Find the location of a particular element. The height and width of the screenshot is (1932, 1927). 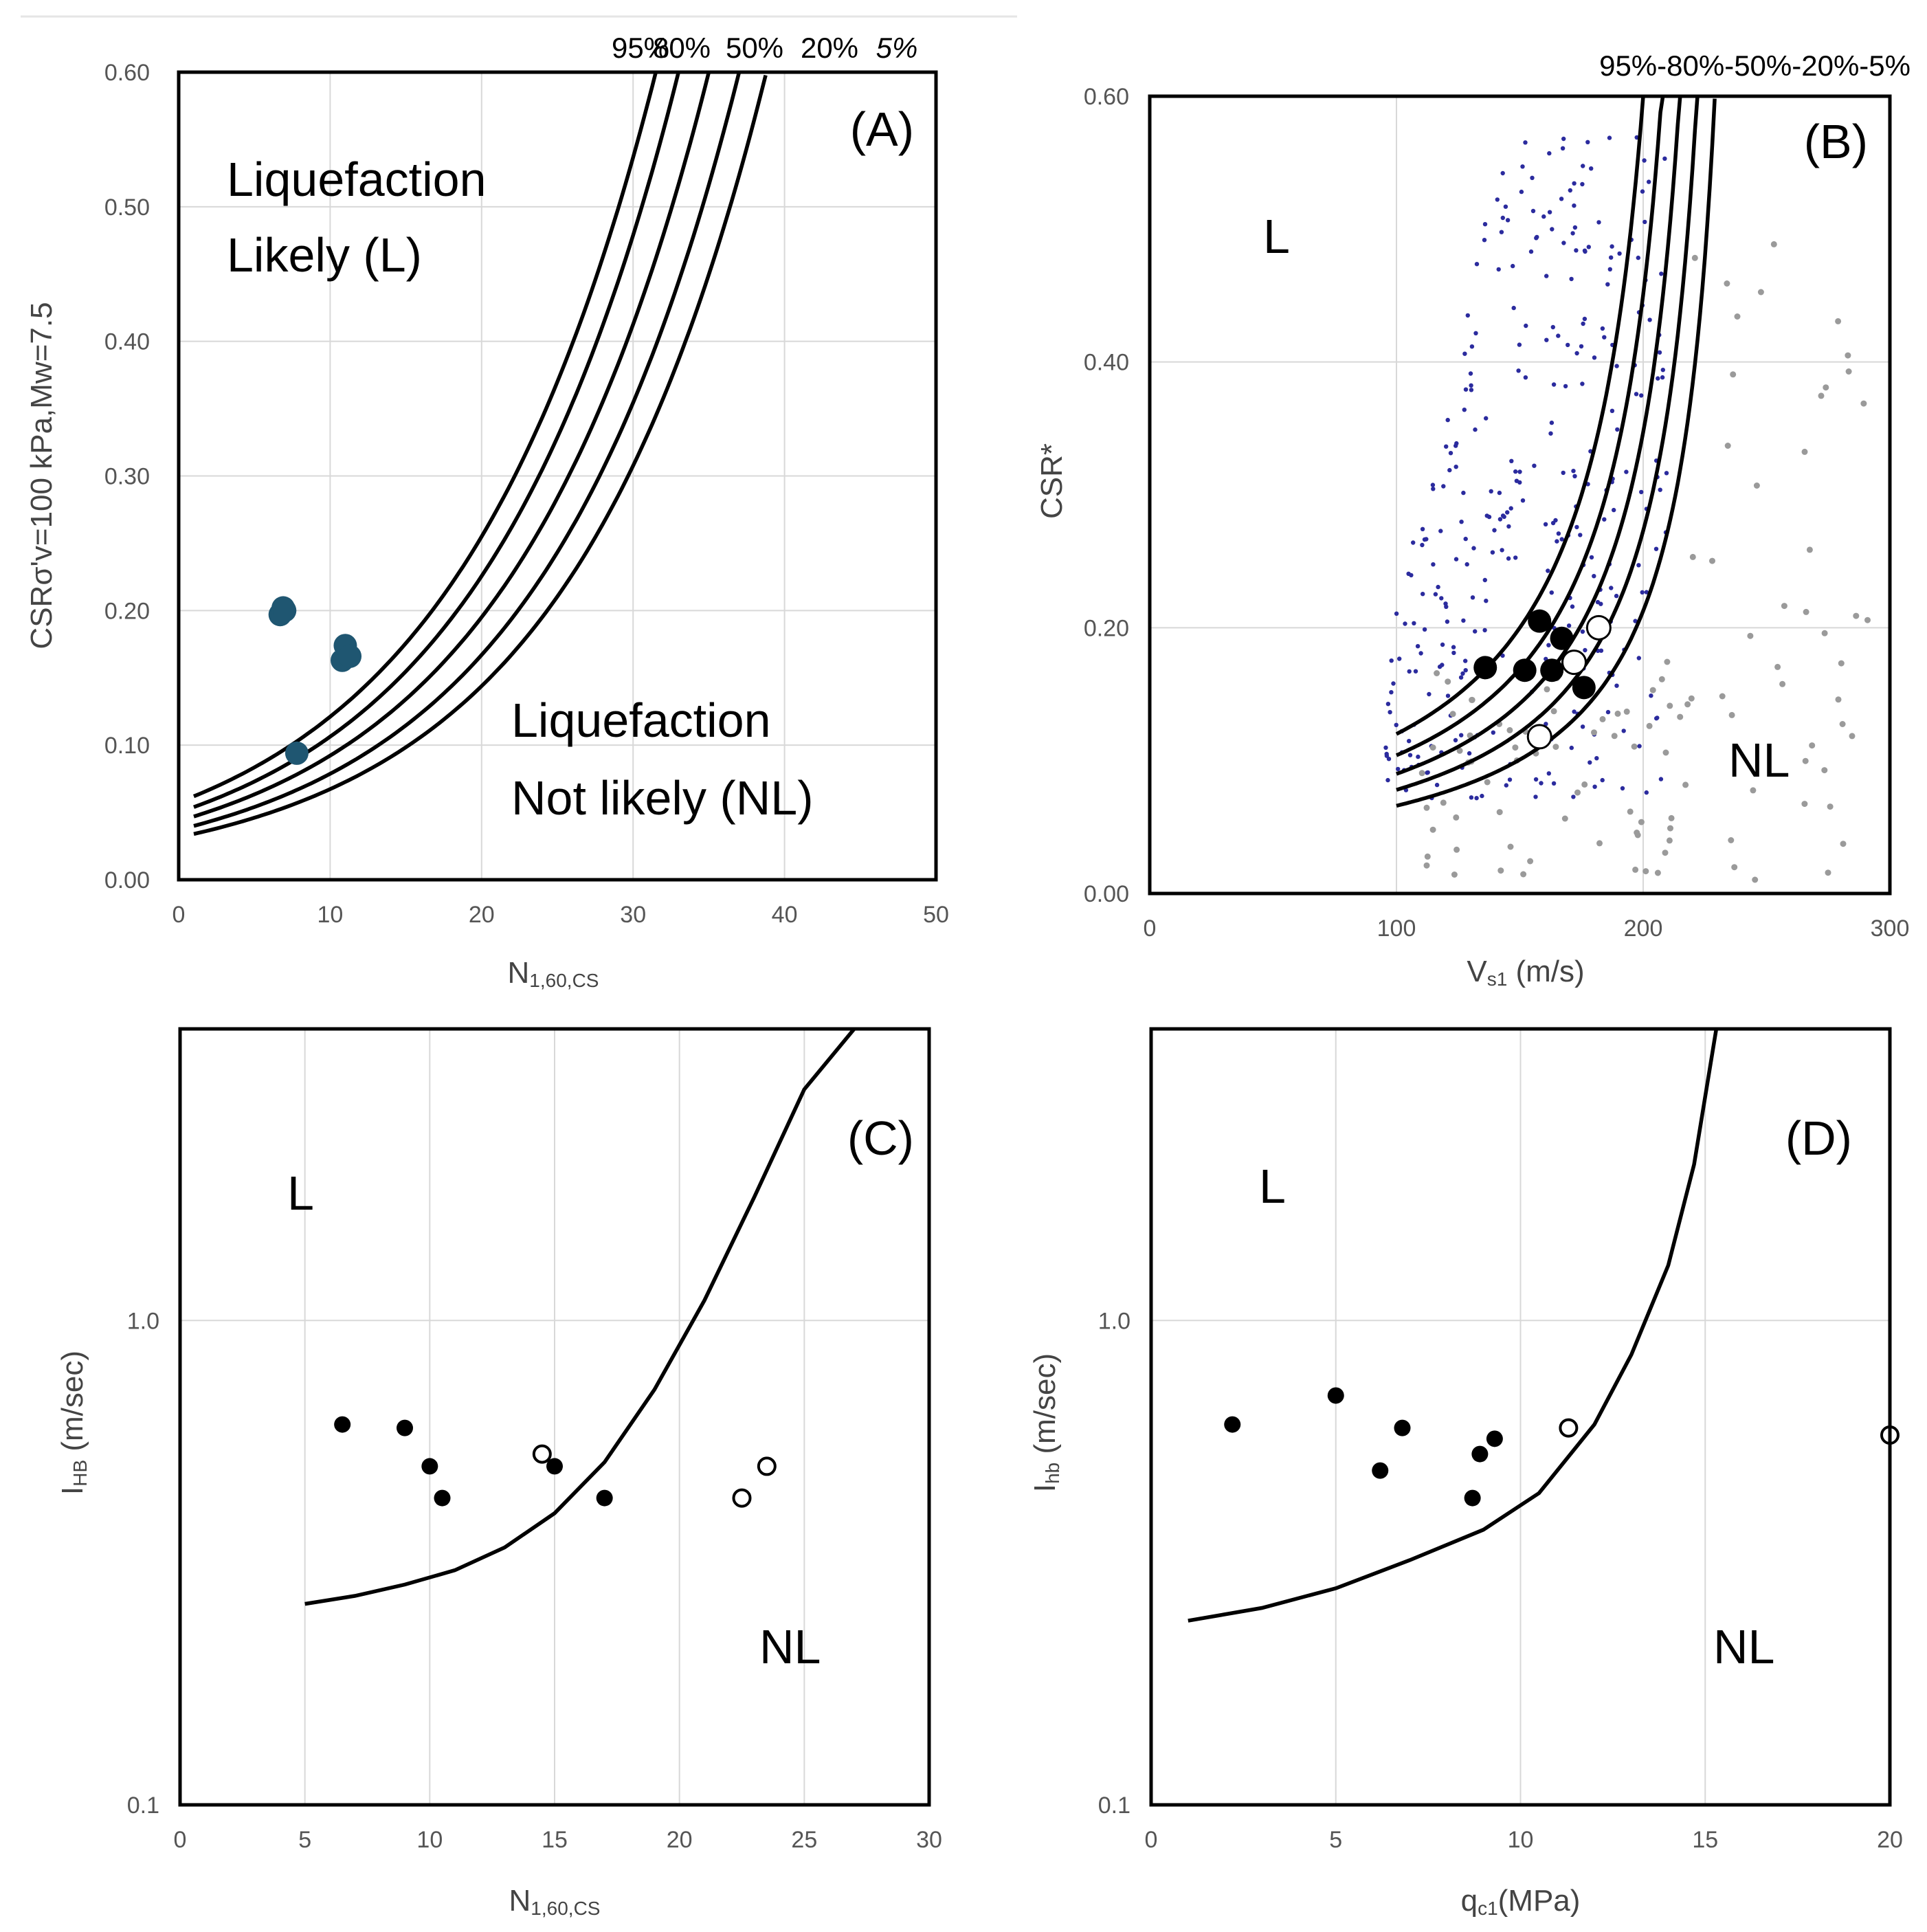

panel-label: (C) is located at coordinates (880, 1138).